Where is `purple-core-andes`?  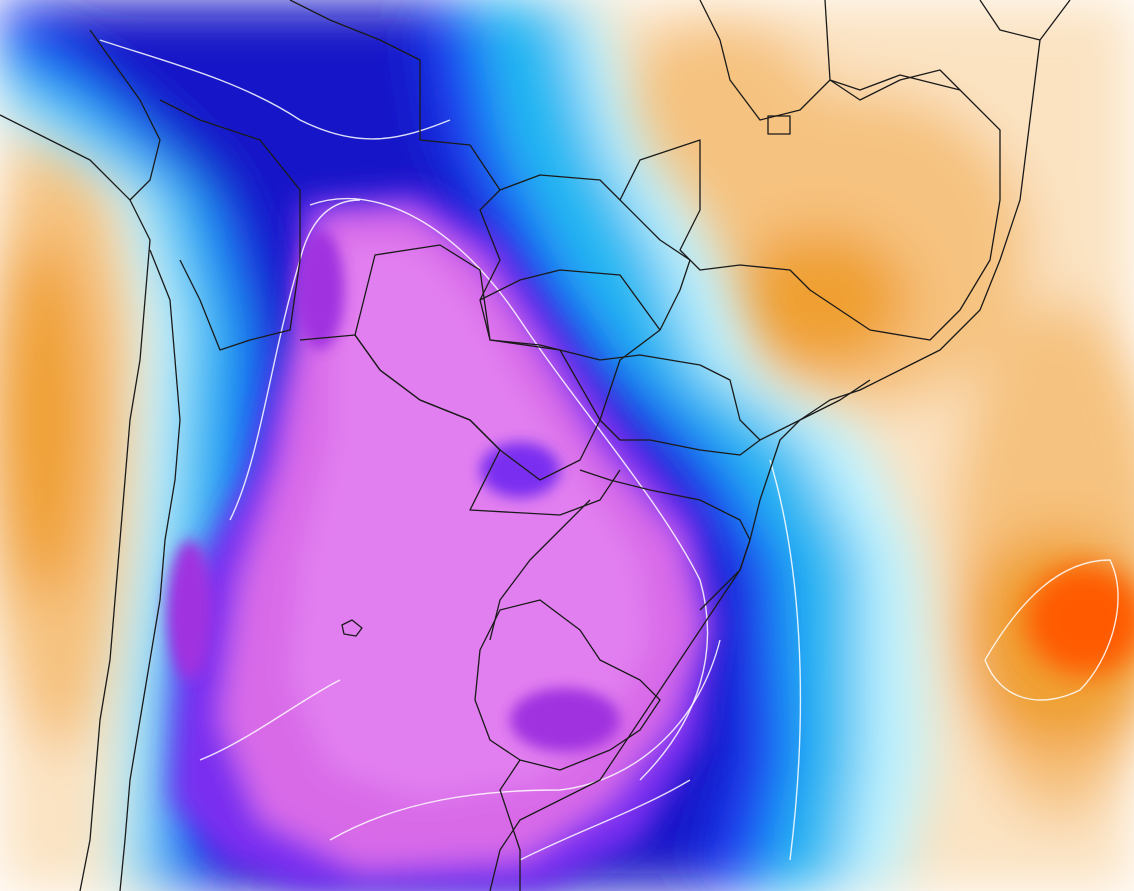 purple-core-andes is located at coordinates (190, 610).